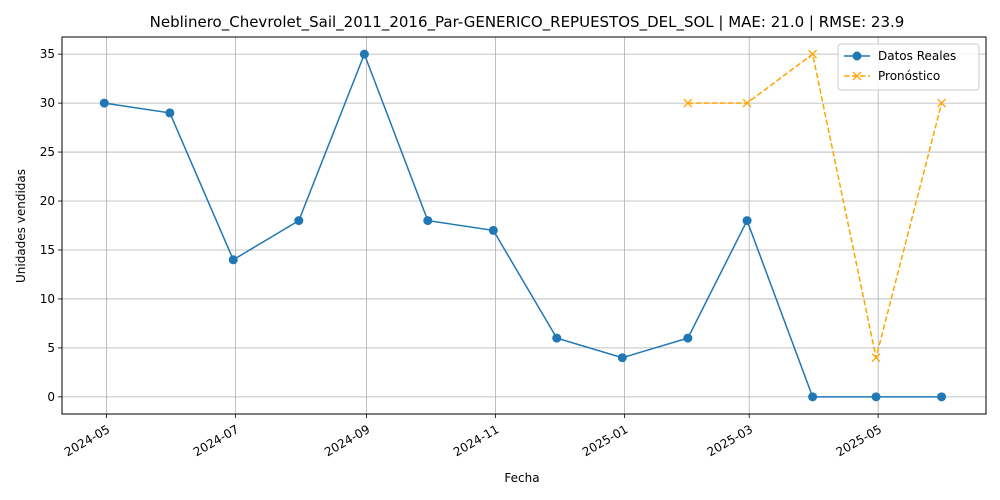 This screenshot has height=500, width=1000. Describe the element at coordinates (51, 225) in the screenshot. I see `y-axis: 0 5 10 15 20 25 30 35` at that location.